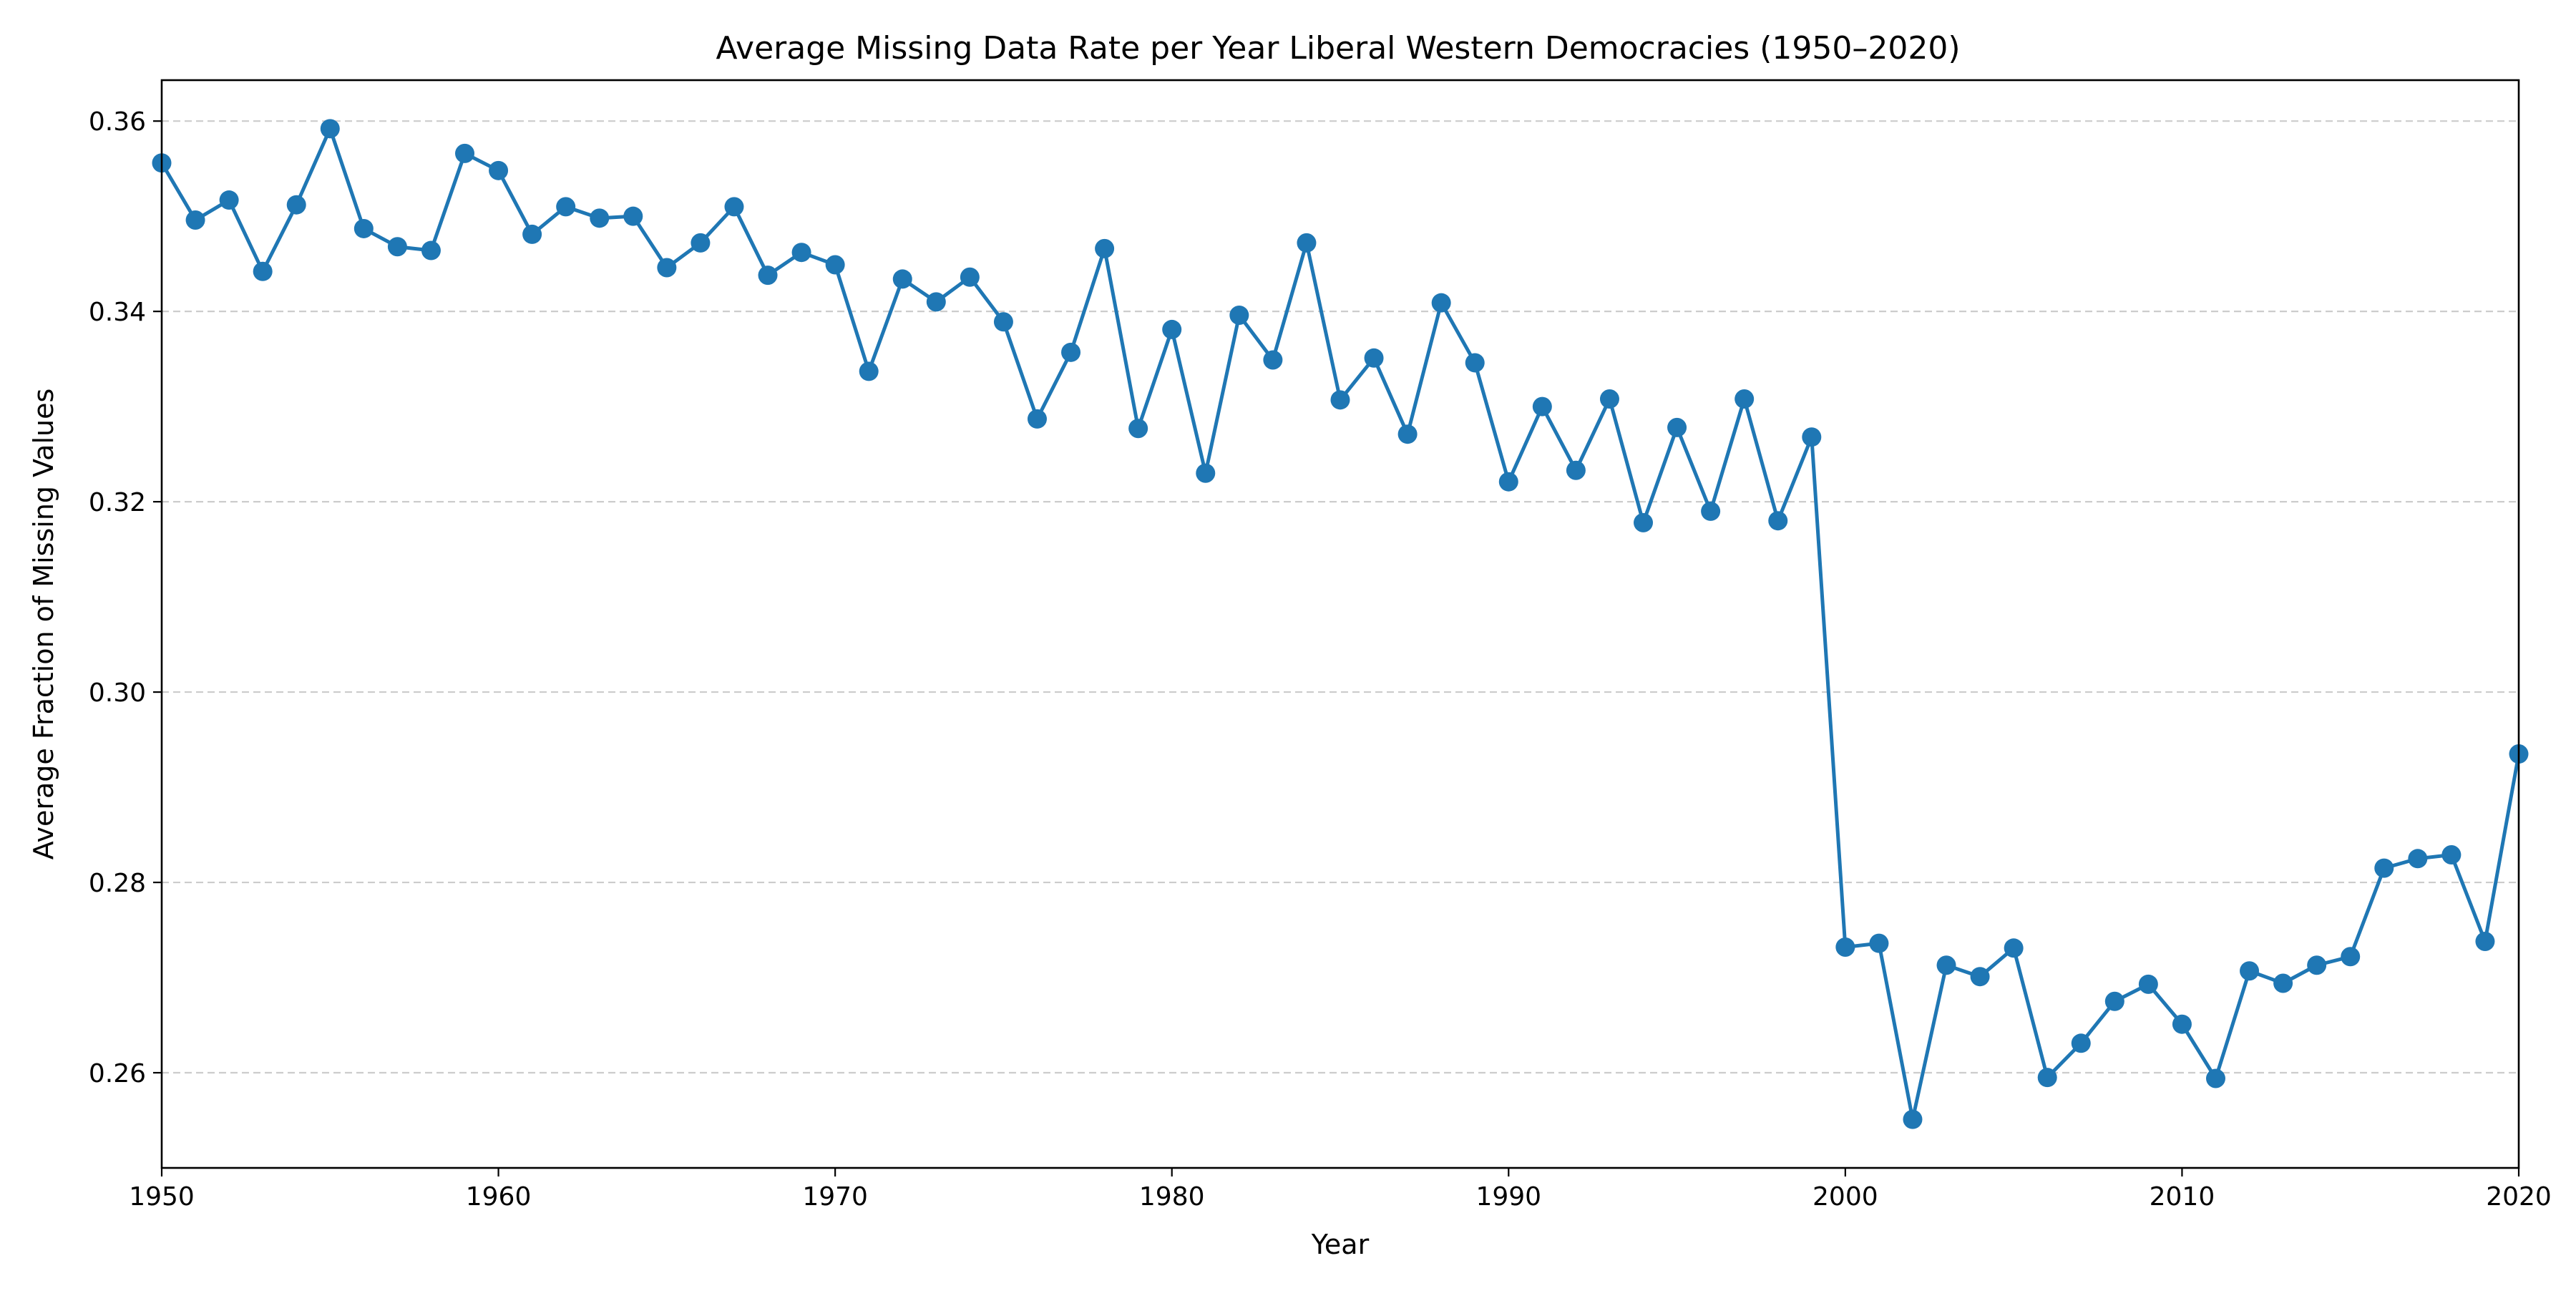  I want to click on x-tick-label: 2020, so click(2519, 1197).